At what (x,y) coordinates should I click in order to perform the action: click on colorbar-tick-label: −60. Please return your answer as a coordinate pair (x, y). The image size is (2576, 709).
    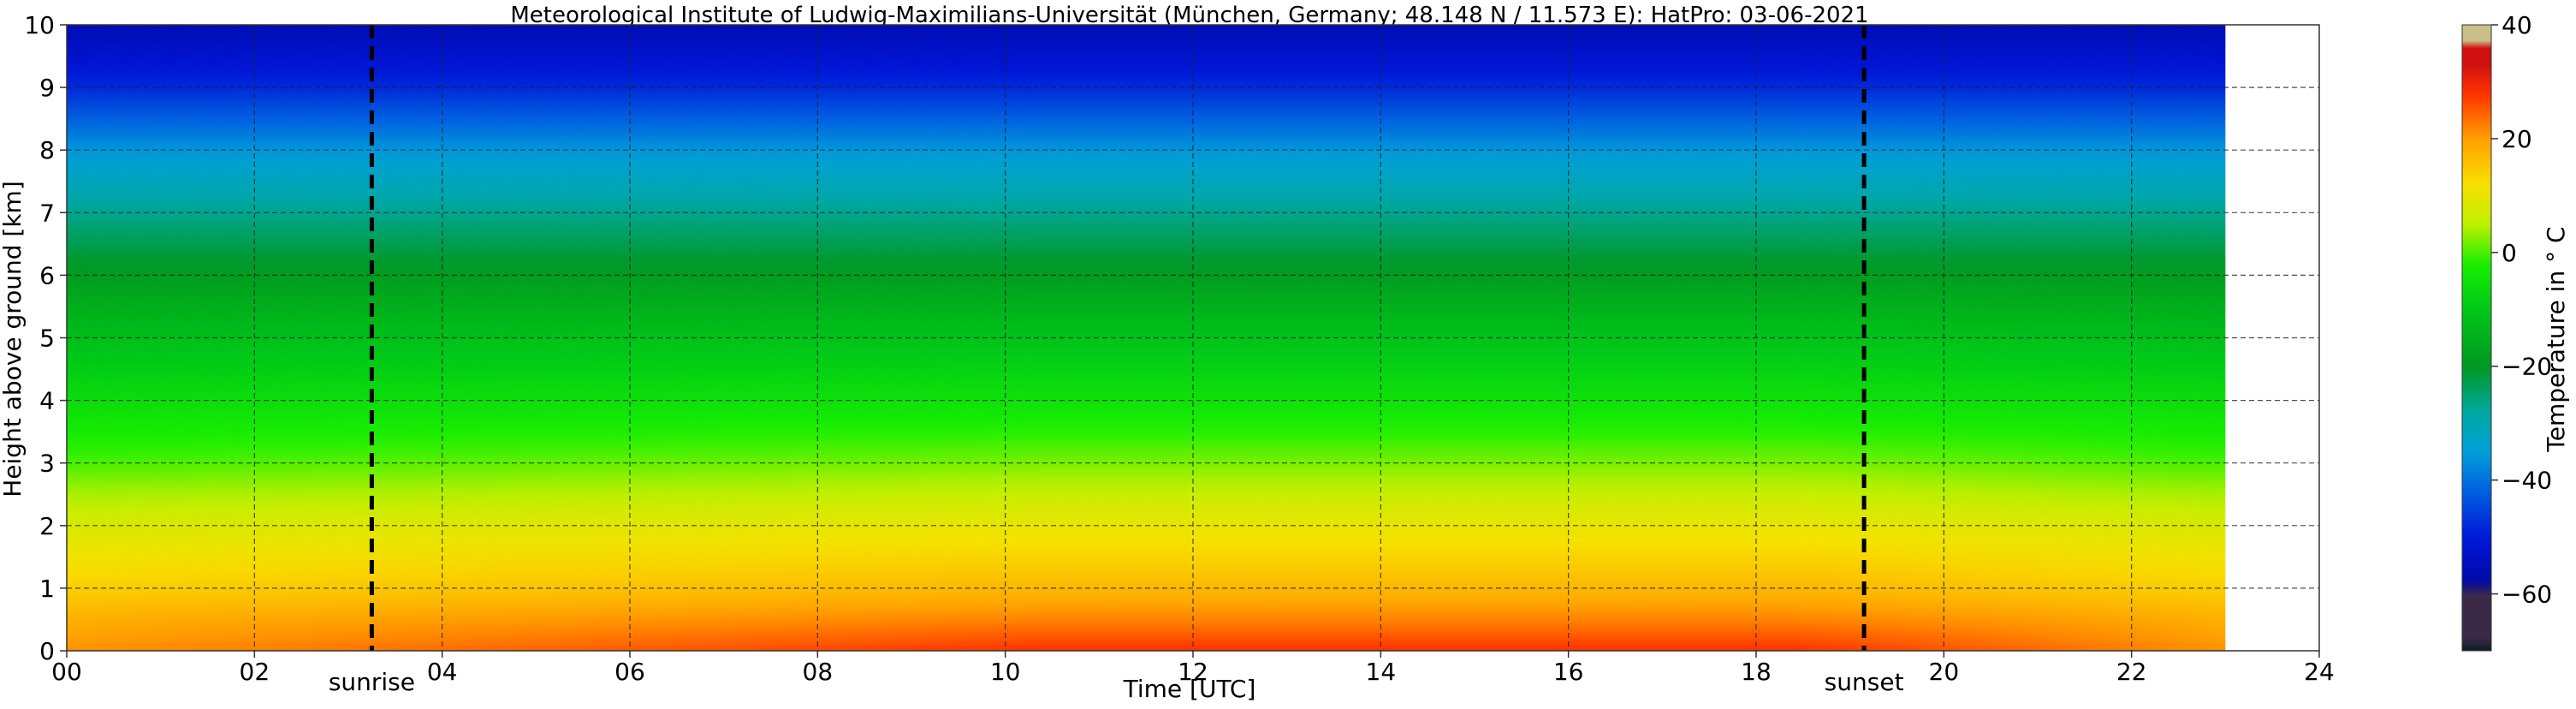
    Looking at the image, I should click on (2527, 595).